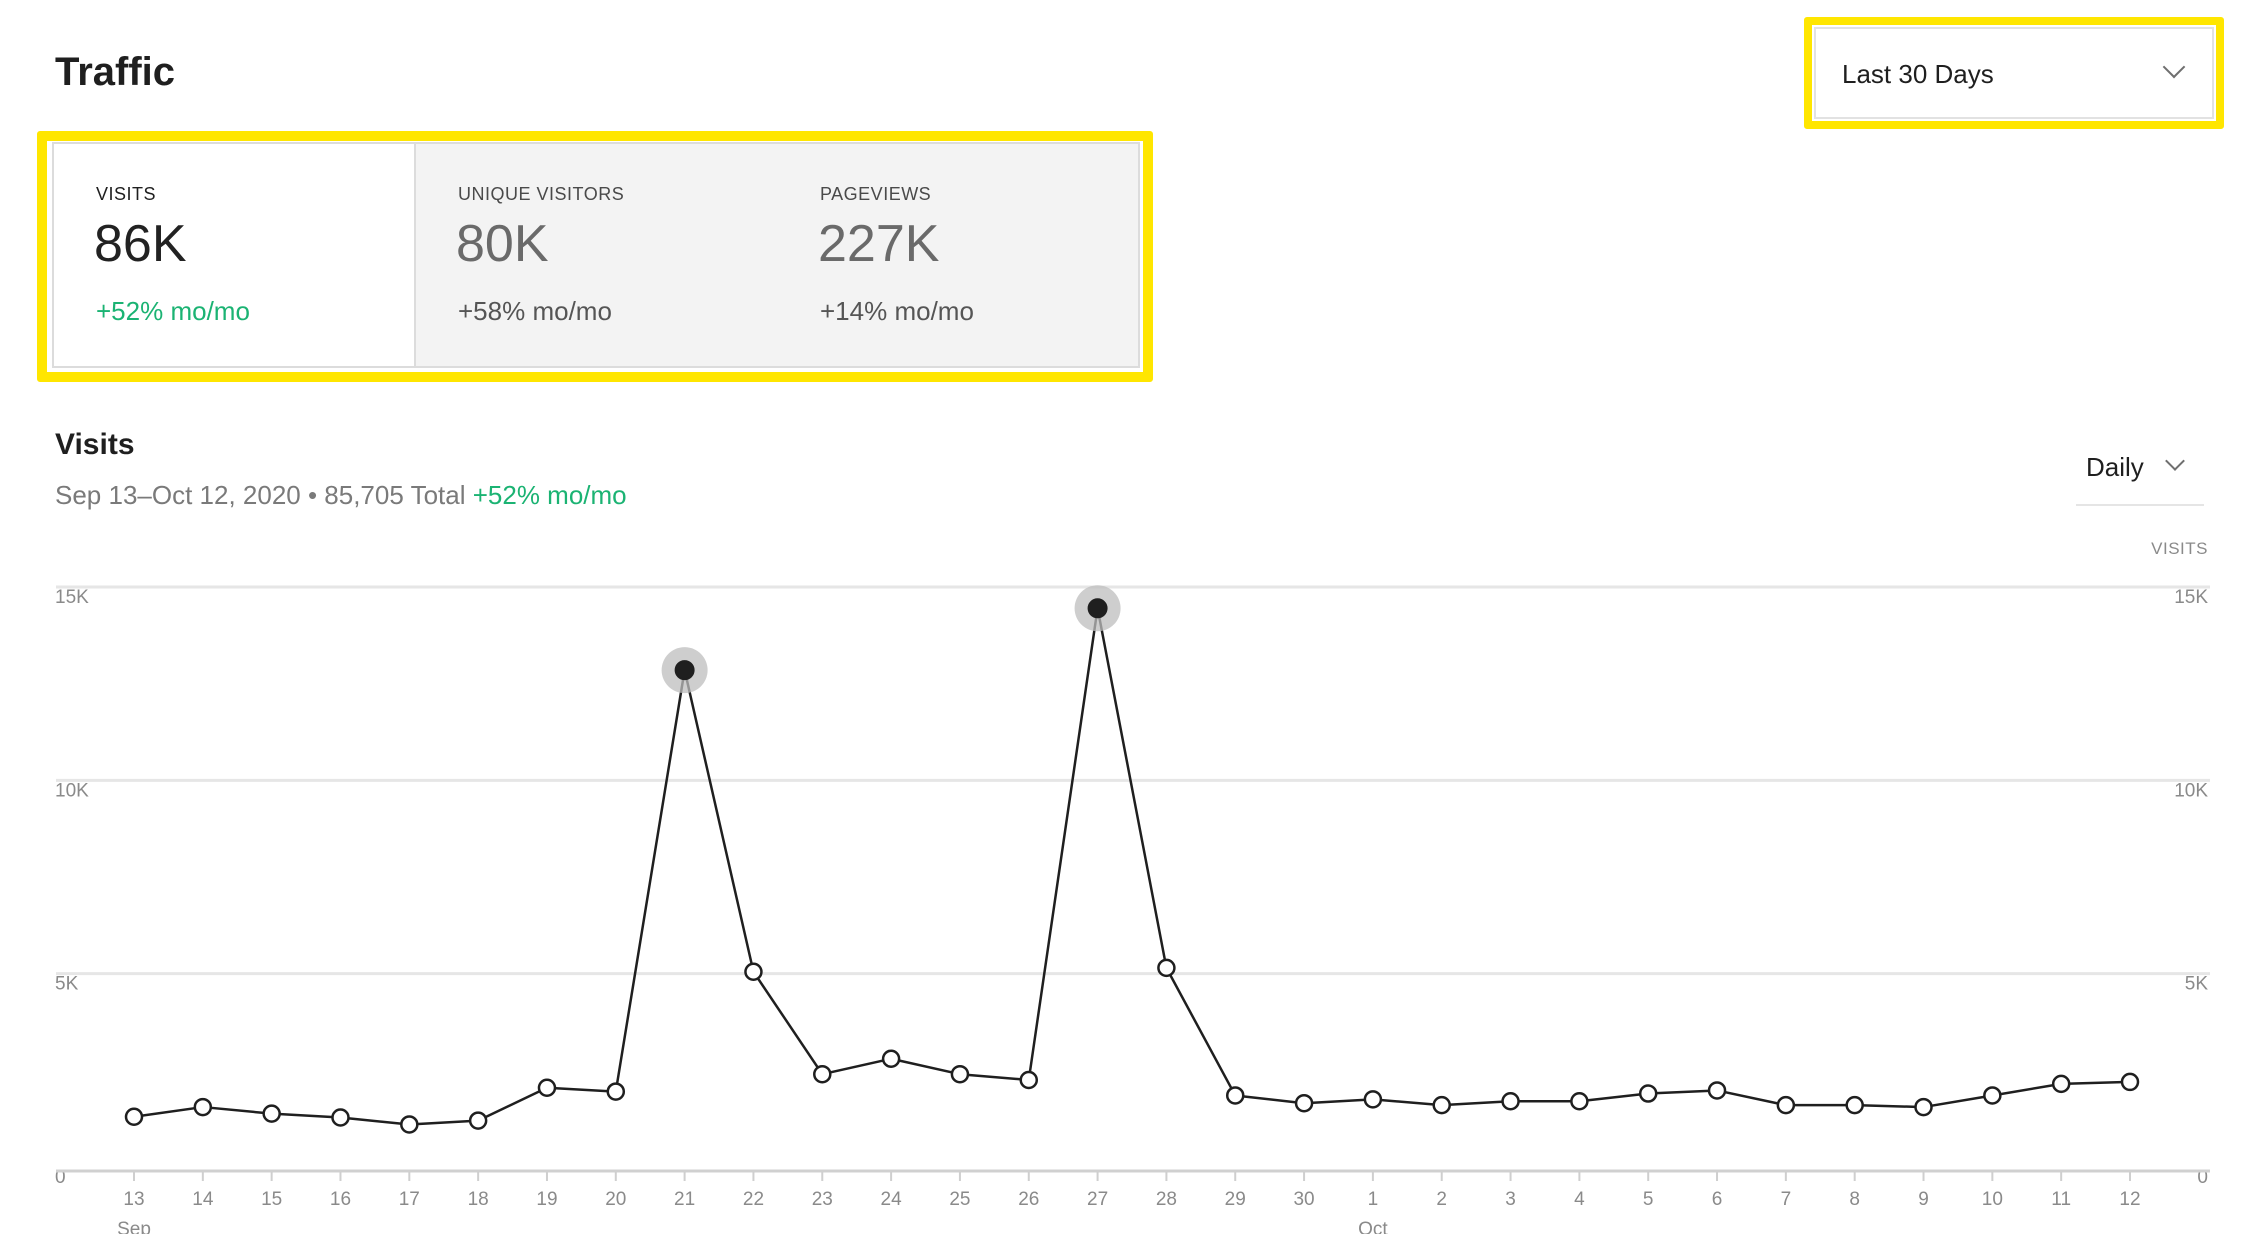  I want to click on date-range-select-value: Last 30 Days, so click(1918, 74).